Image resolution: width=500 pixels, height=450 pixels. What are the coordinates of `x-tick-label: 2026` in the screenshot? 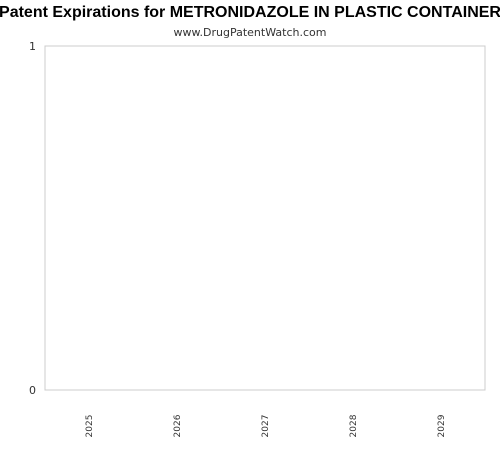 It's located at (178, 425).